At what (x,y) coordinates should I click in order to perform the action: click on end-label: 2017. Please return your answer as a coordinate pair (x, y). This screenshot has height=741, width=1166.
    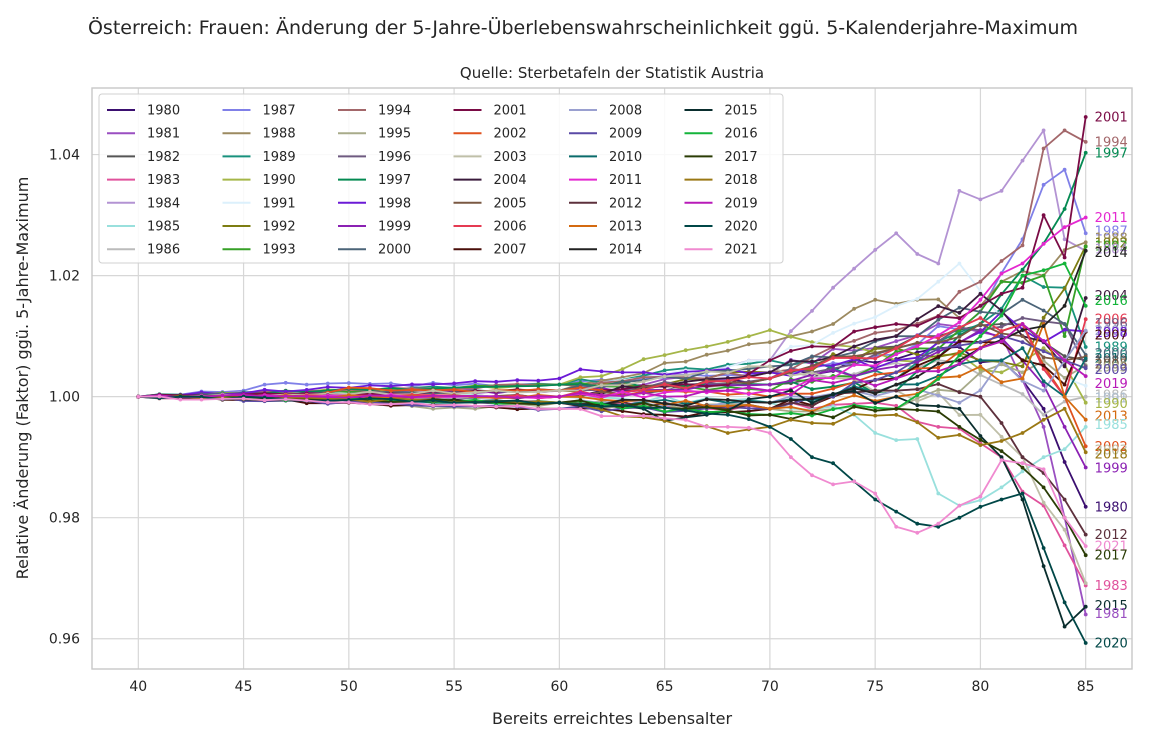
    Looking at the image, I should click on (1111, 556).